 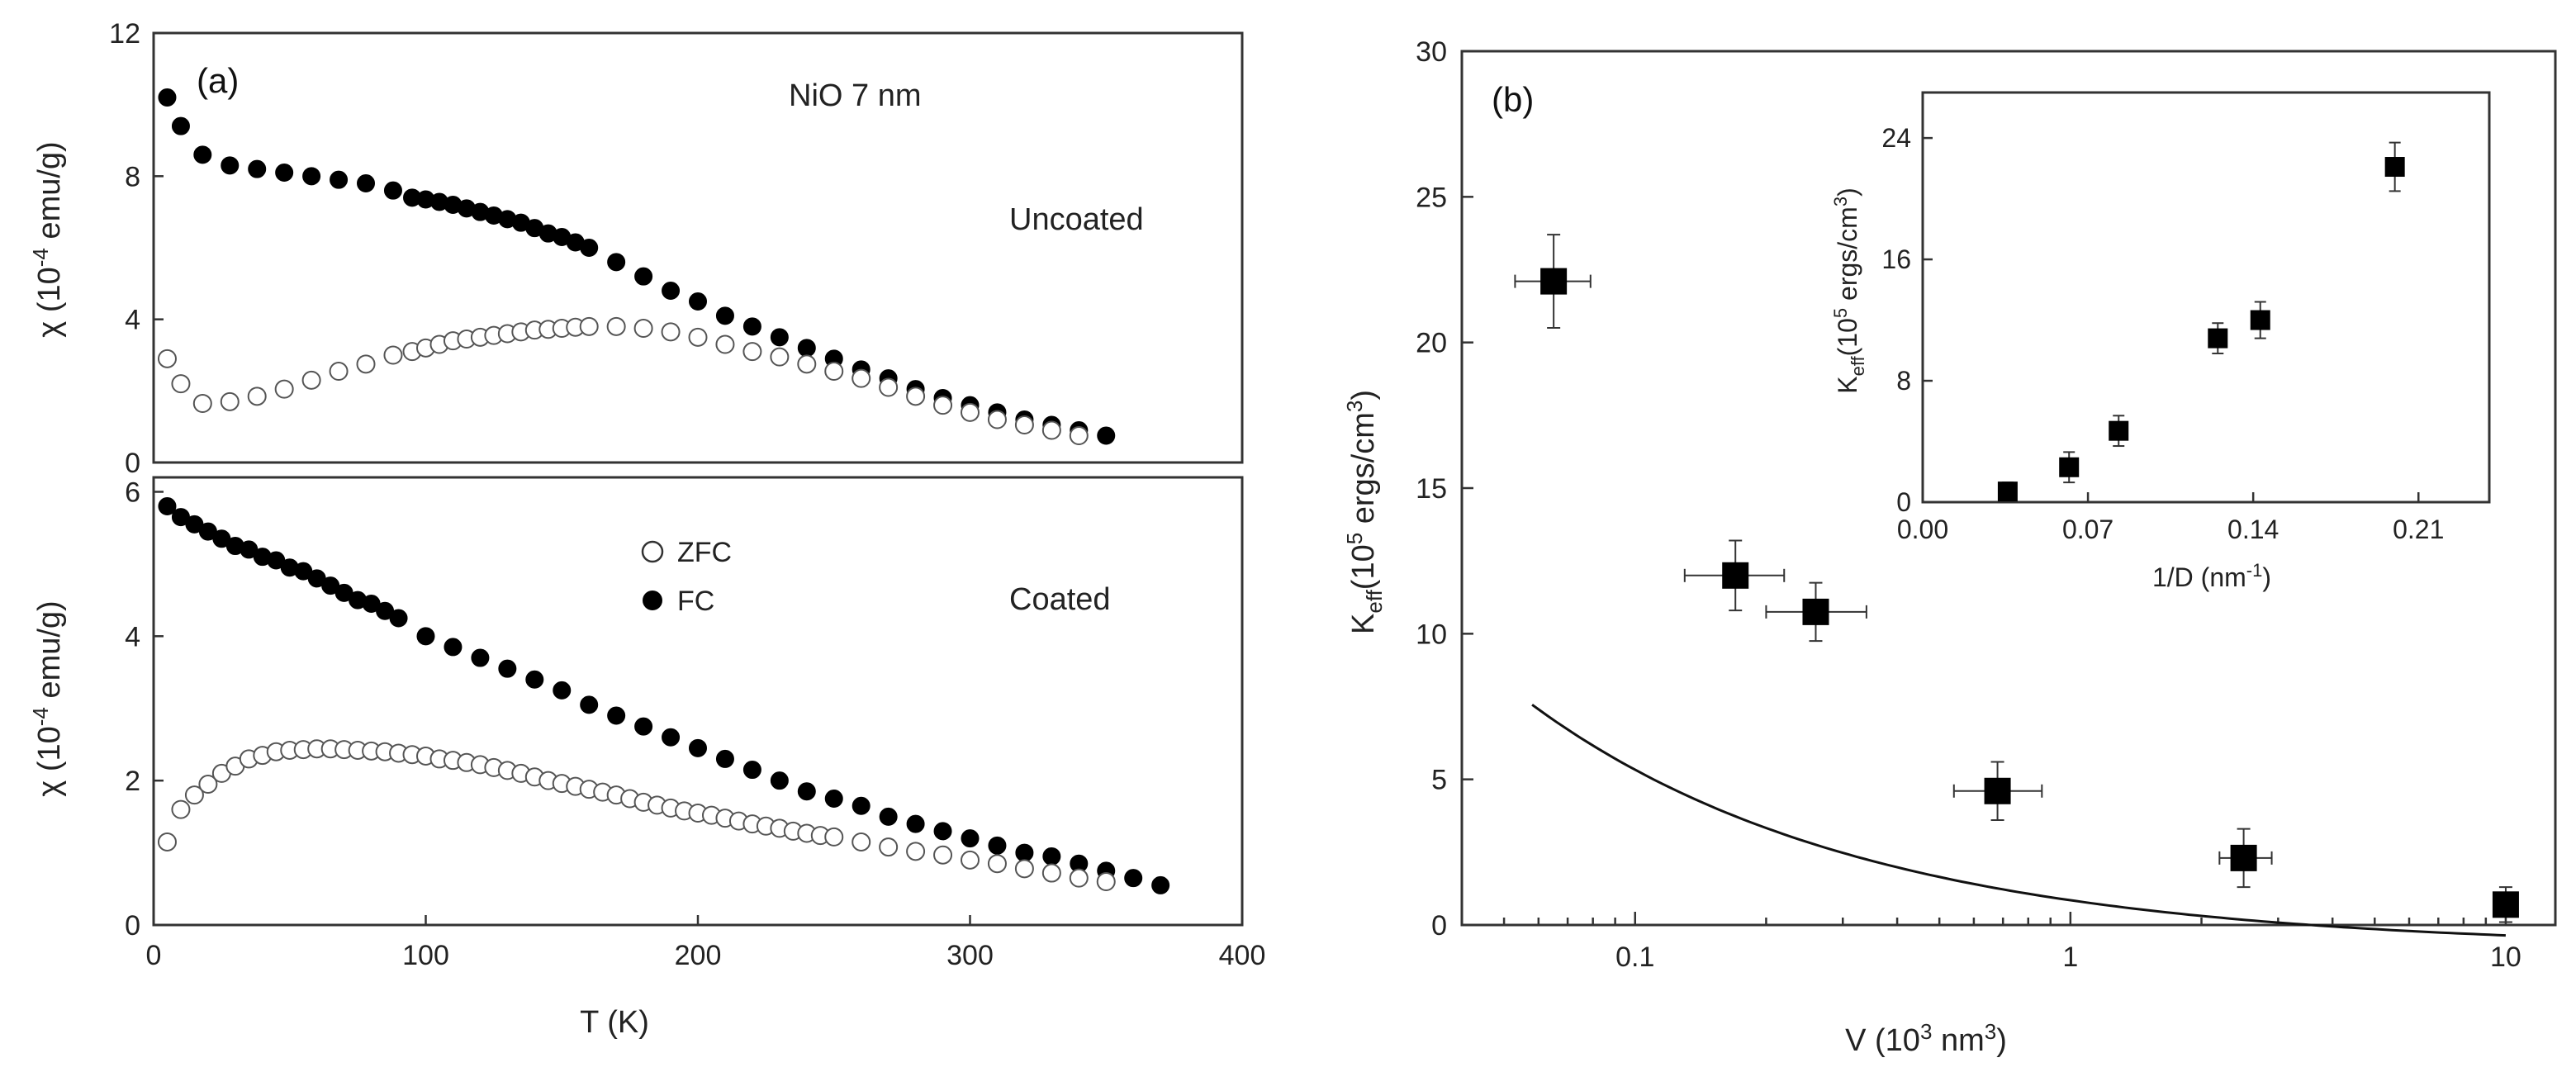 What do you see at coordinates (855, 95) in the screenshot?
I see `sample-annotation: NiO 7 nm` at bounding box center [855, 95].